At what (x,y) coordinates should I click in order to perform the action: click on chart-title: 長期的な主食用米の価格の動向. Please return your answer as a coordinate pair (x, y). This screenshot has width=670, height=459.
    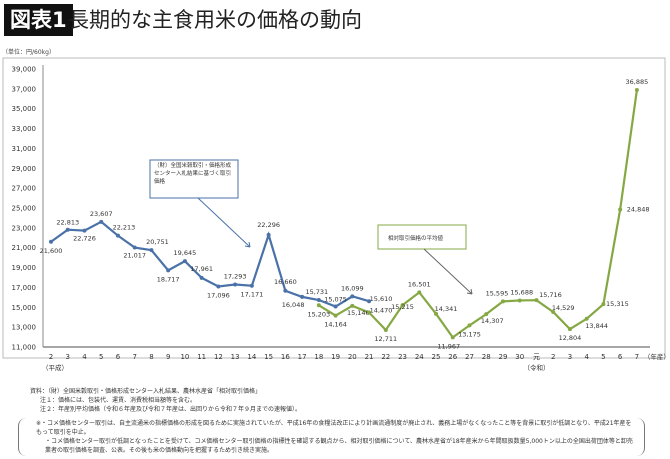
    Looking at the image, I should click on (215, 20).